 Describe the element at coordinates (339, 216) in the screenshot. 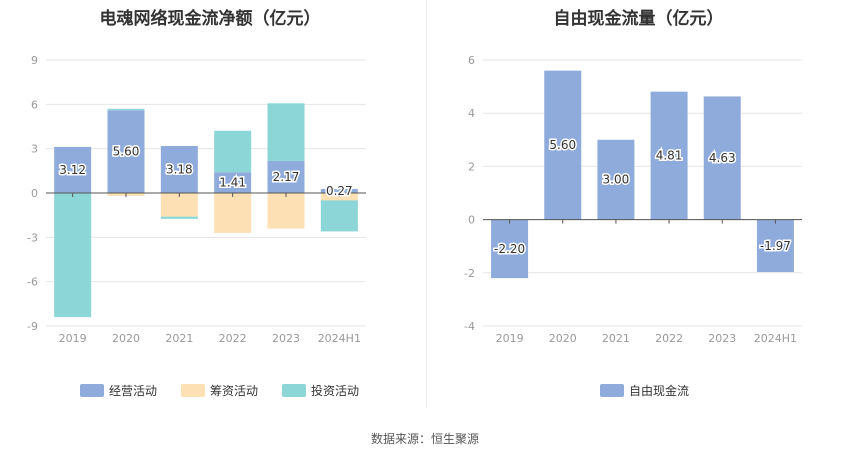

I see `bar-投资活动-2024H1` at that location.